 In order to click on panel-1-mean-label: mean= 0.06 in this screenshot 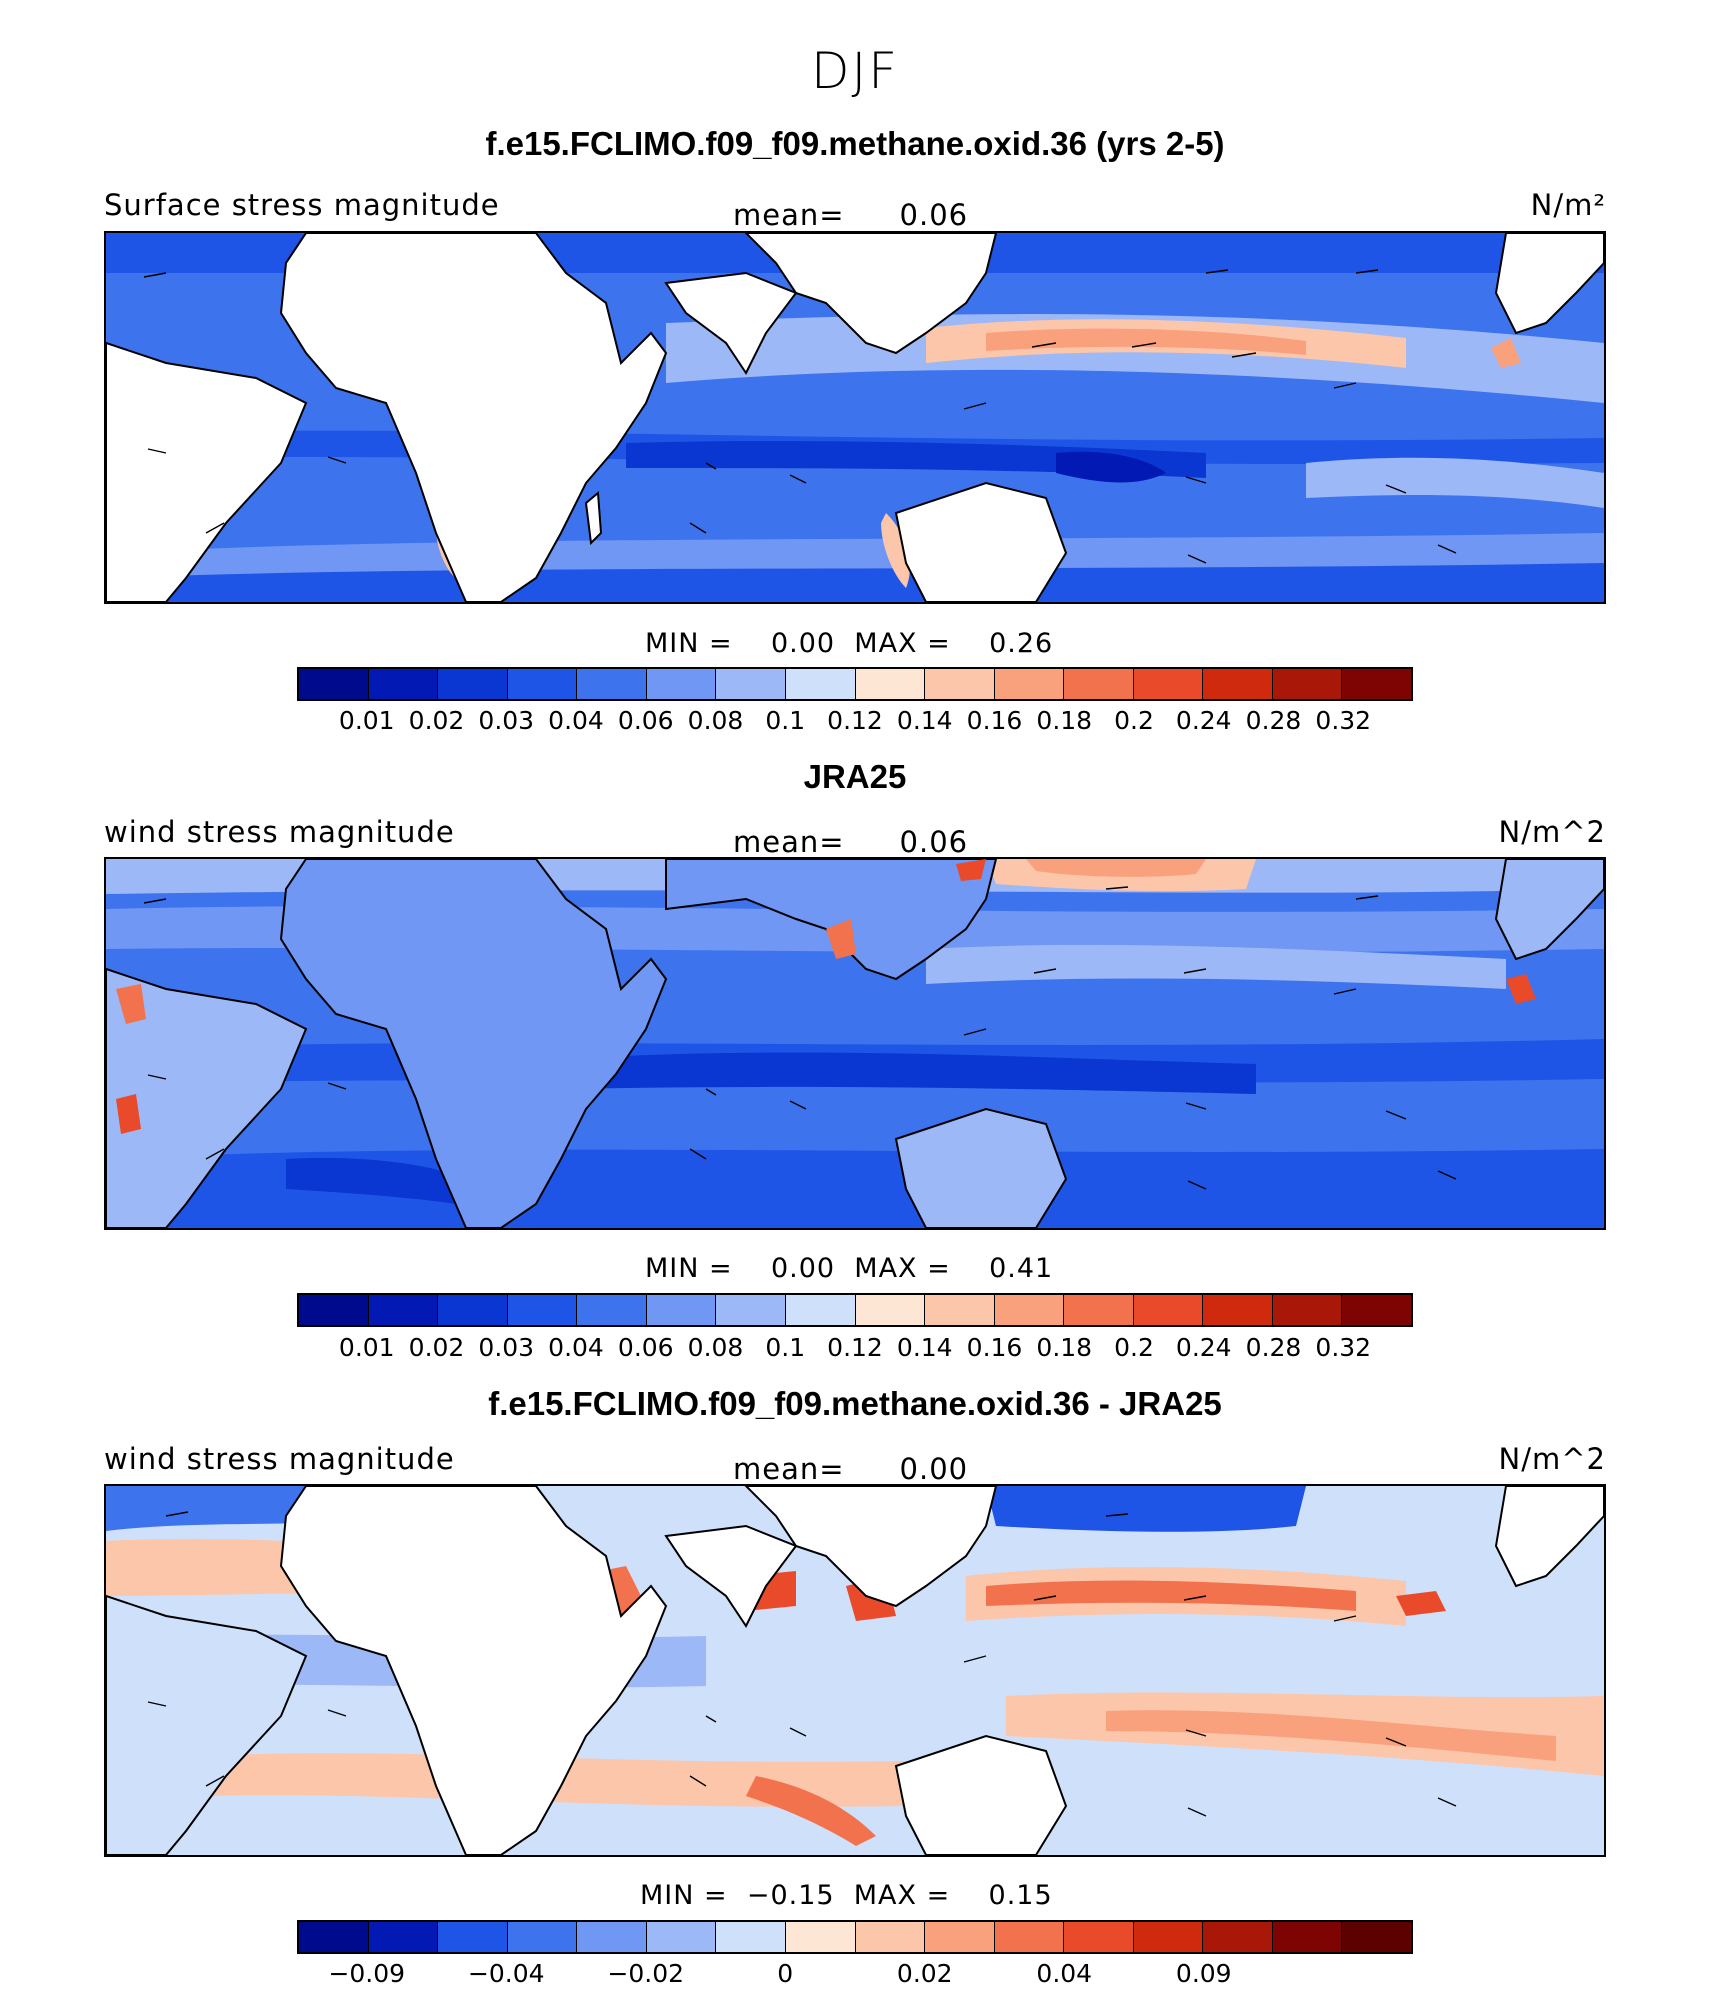, I will do `click(851, 215)`.